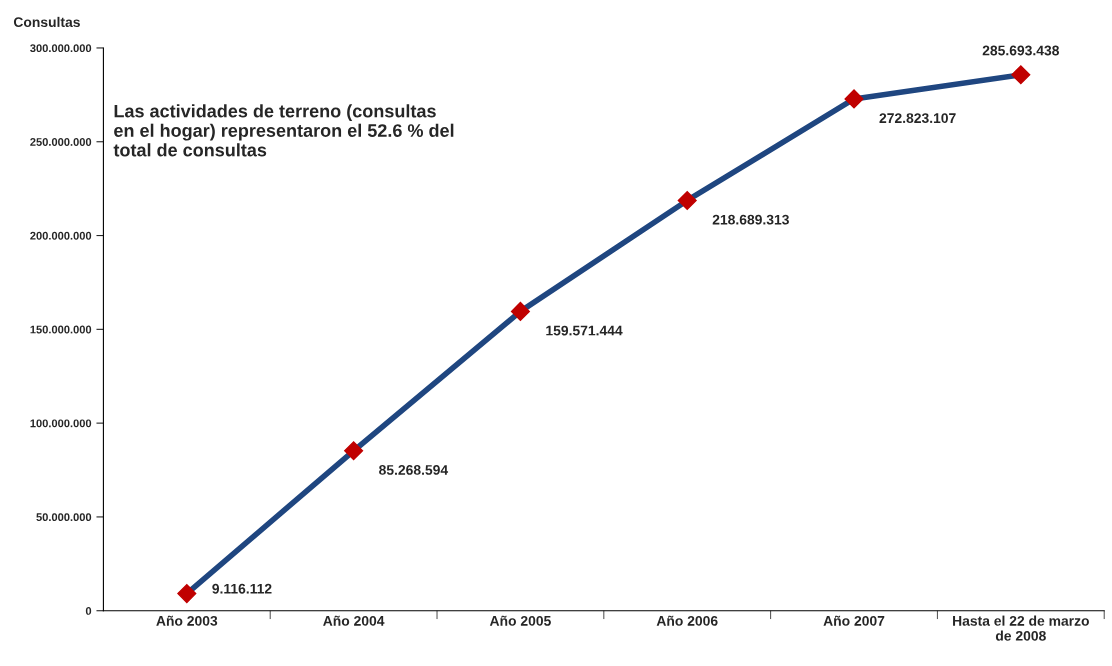  What do you see at coordinates (46, 22) in the screenshot?
I see `y-axis-title: Consultas` at bounding box center [46, 22].